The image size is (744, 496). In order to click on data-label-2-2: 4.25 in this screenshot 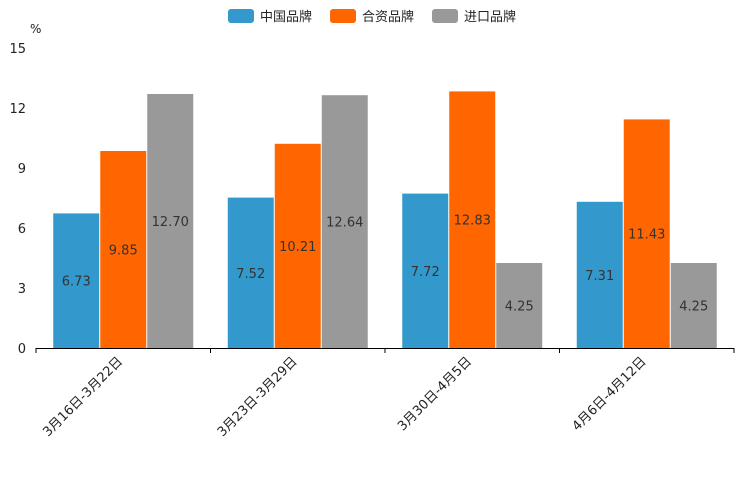, I will do `click(519, 307)`.